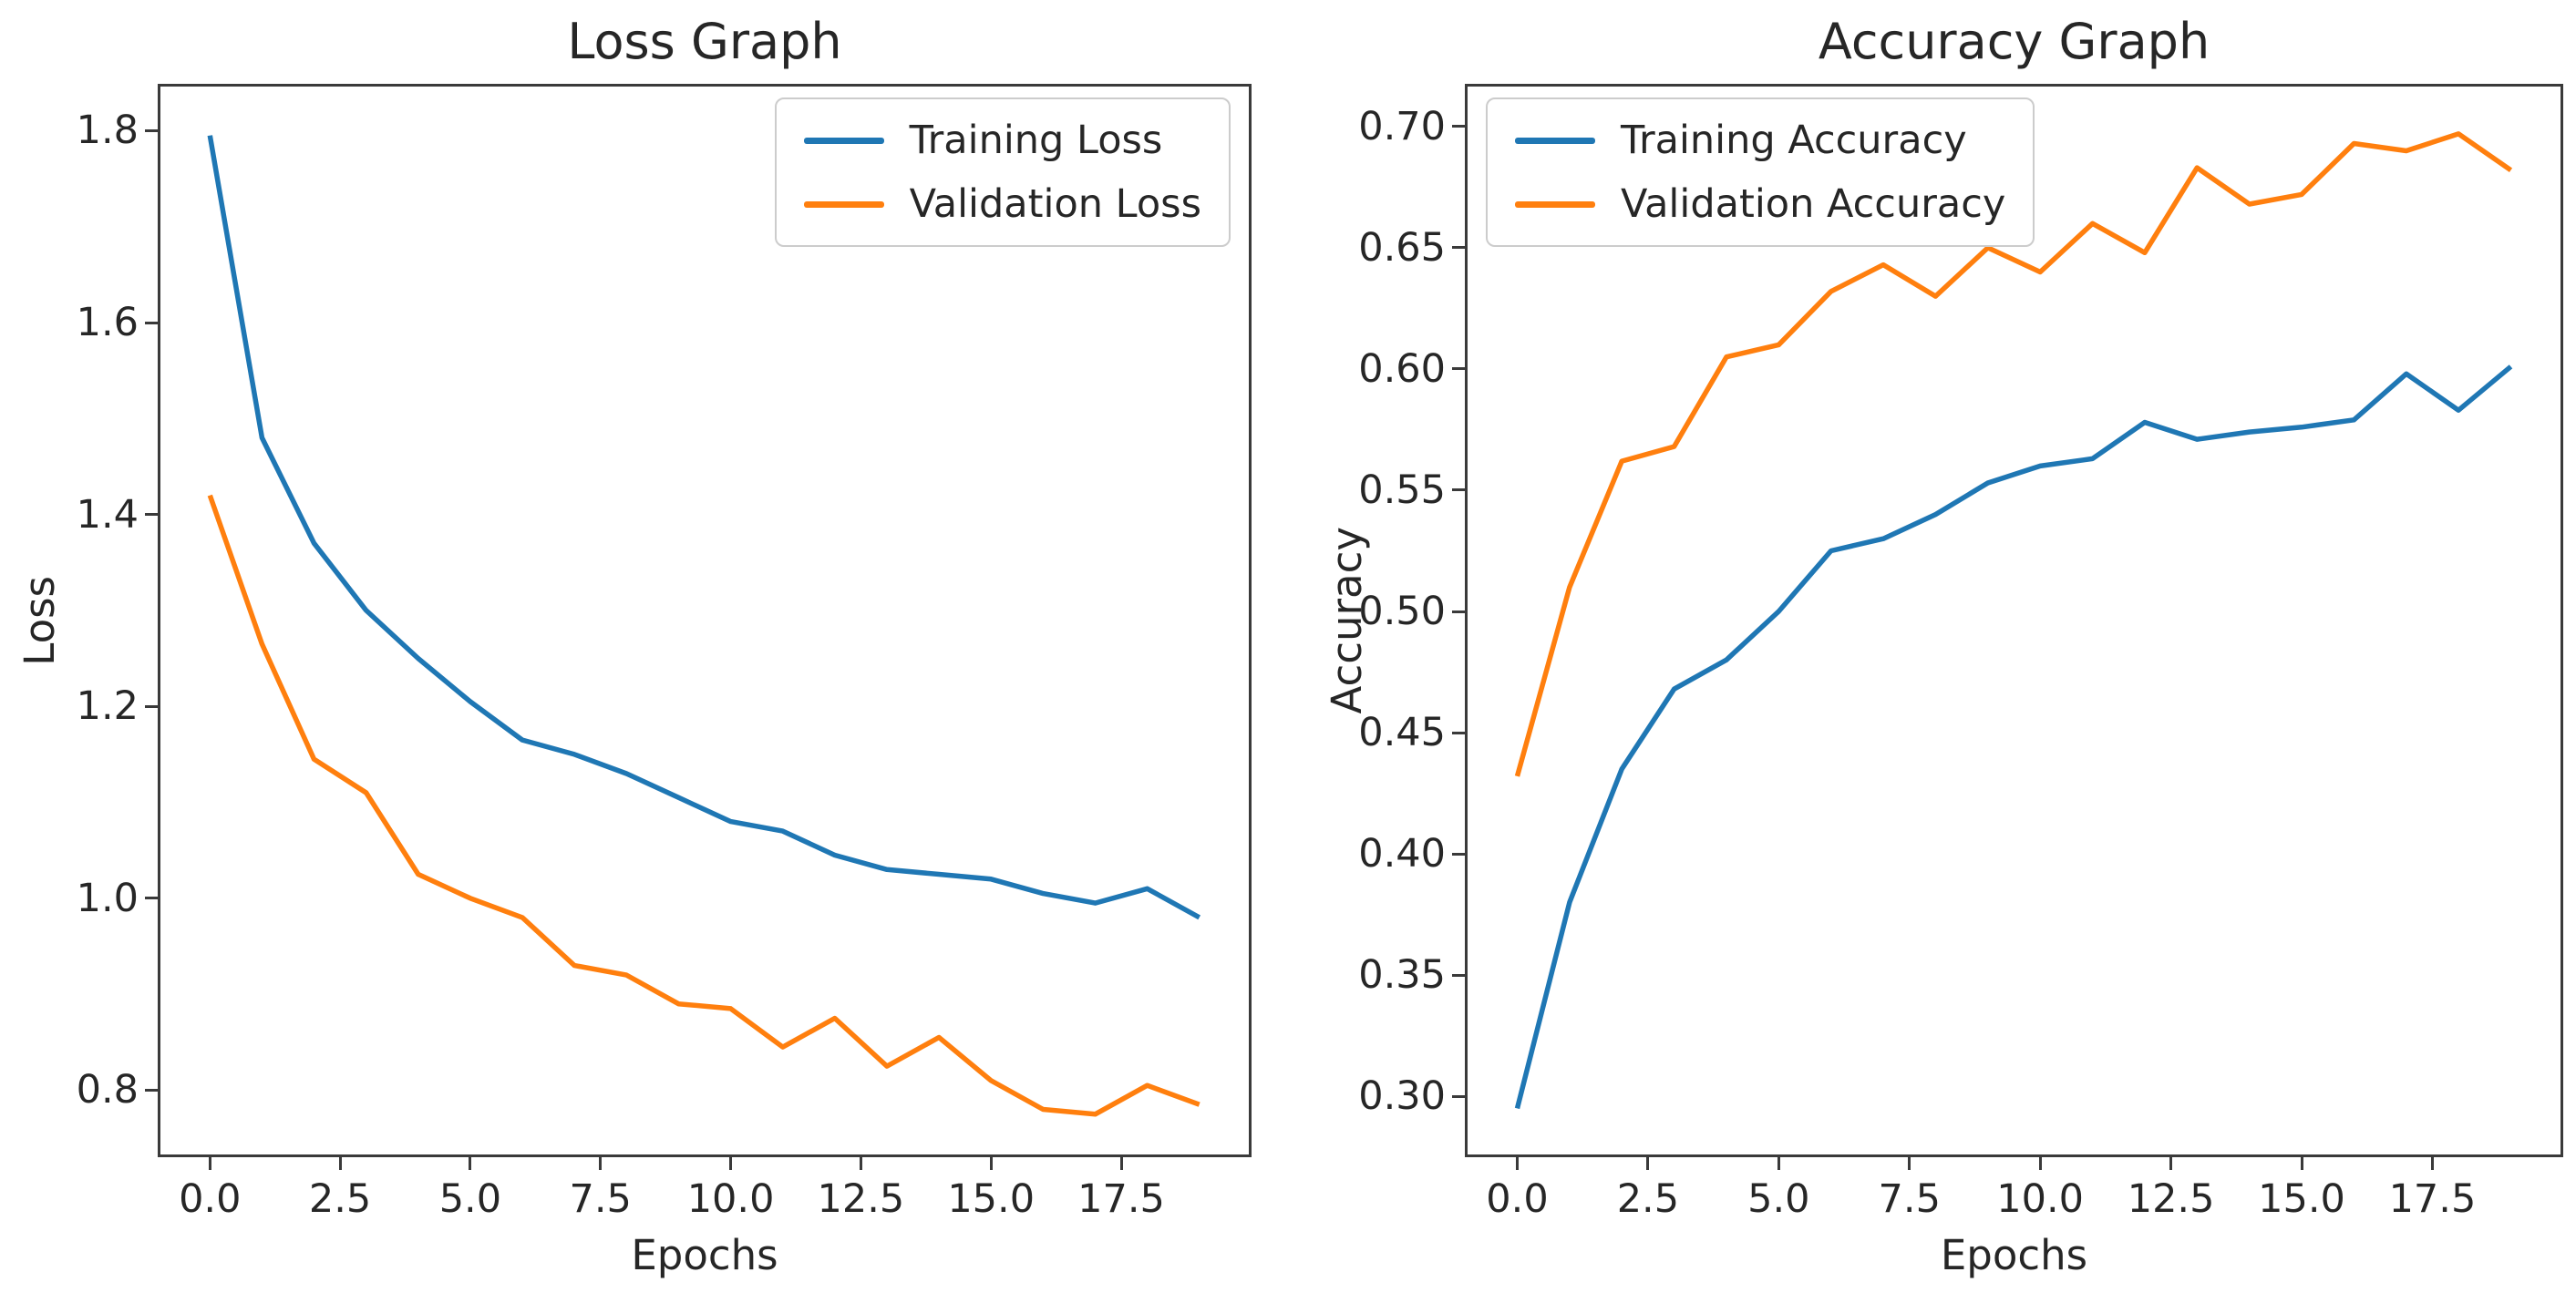 Image resolution: width=2576 pixels, height=1303 pixels. I want to click on y-tick-label: 0.65, so click(1402, 247).